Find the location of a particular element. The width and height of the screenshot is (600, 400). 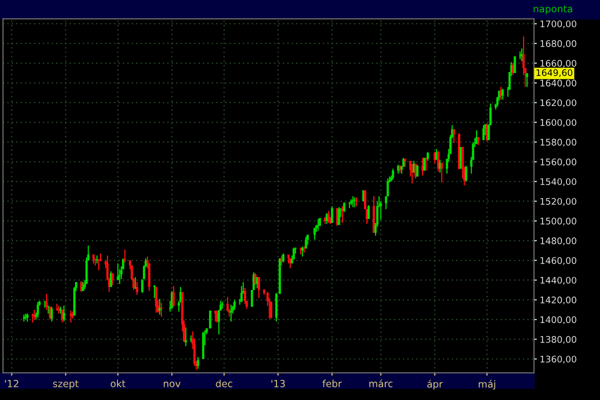

text: naponta is located at coordinates (553, 9).